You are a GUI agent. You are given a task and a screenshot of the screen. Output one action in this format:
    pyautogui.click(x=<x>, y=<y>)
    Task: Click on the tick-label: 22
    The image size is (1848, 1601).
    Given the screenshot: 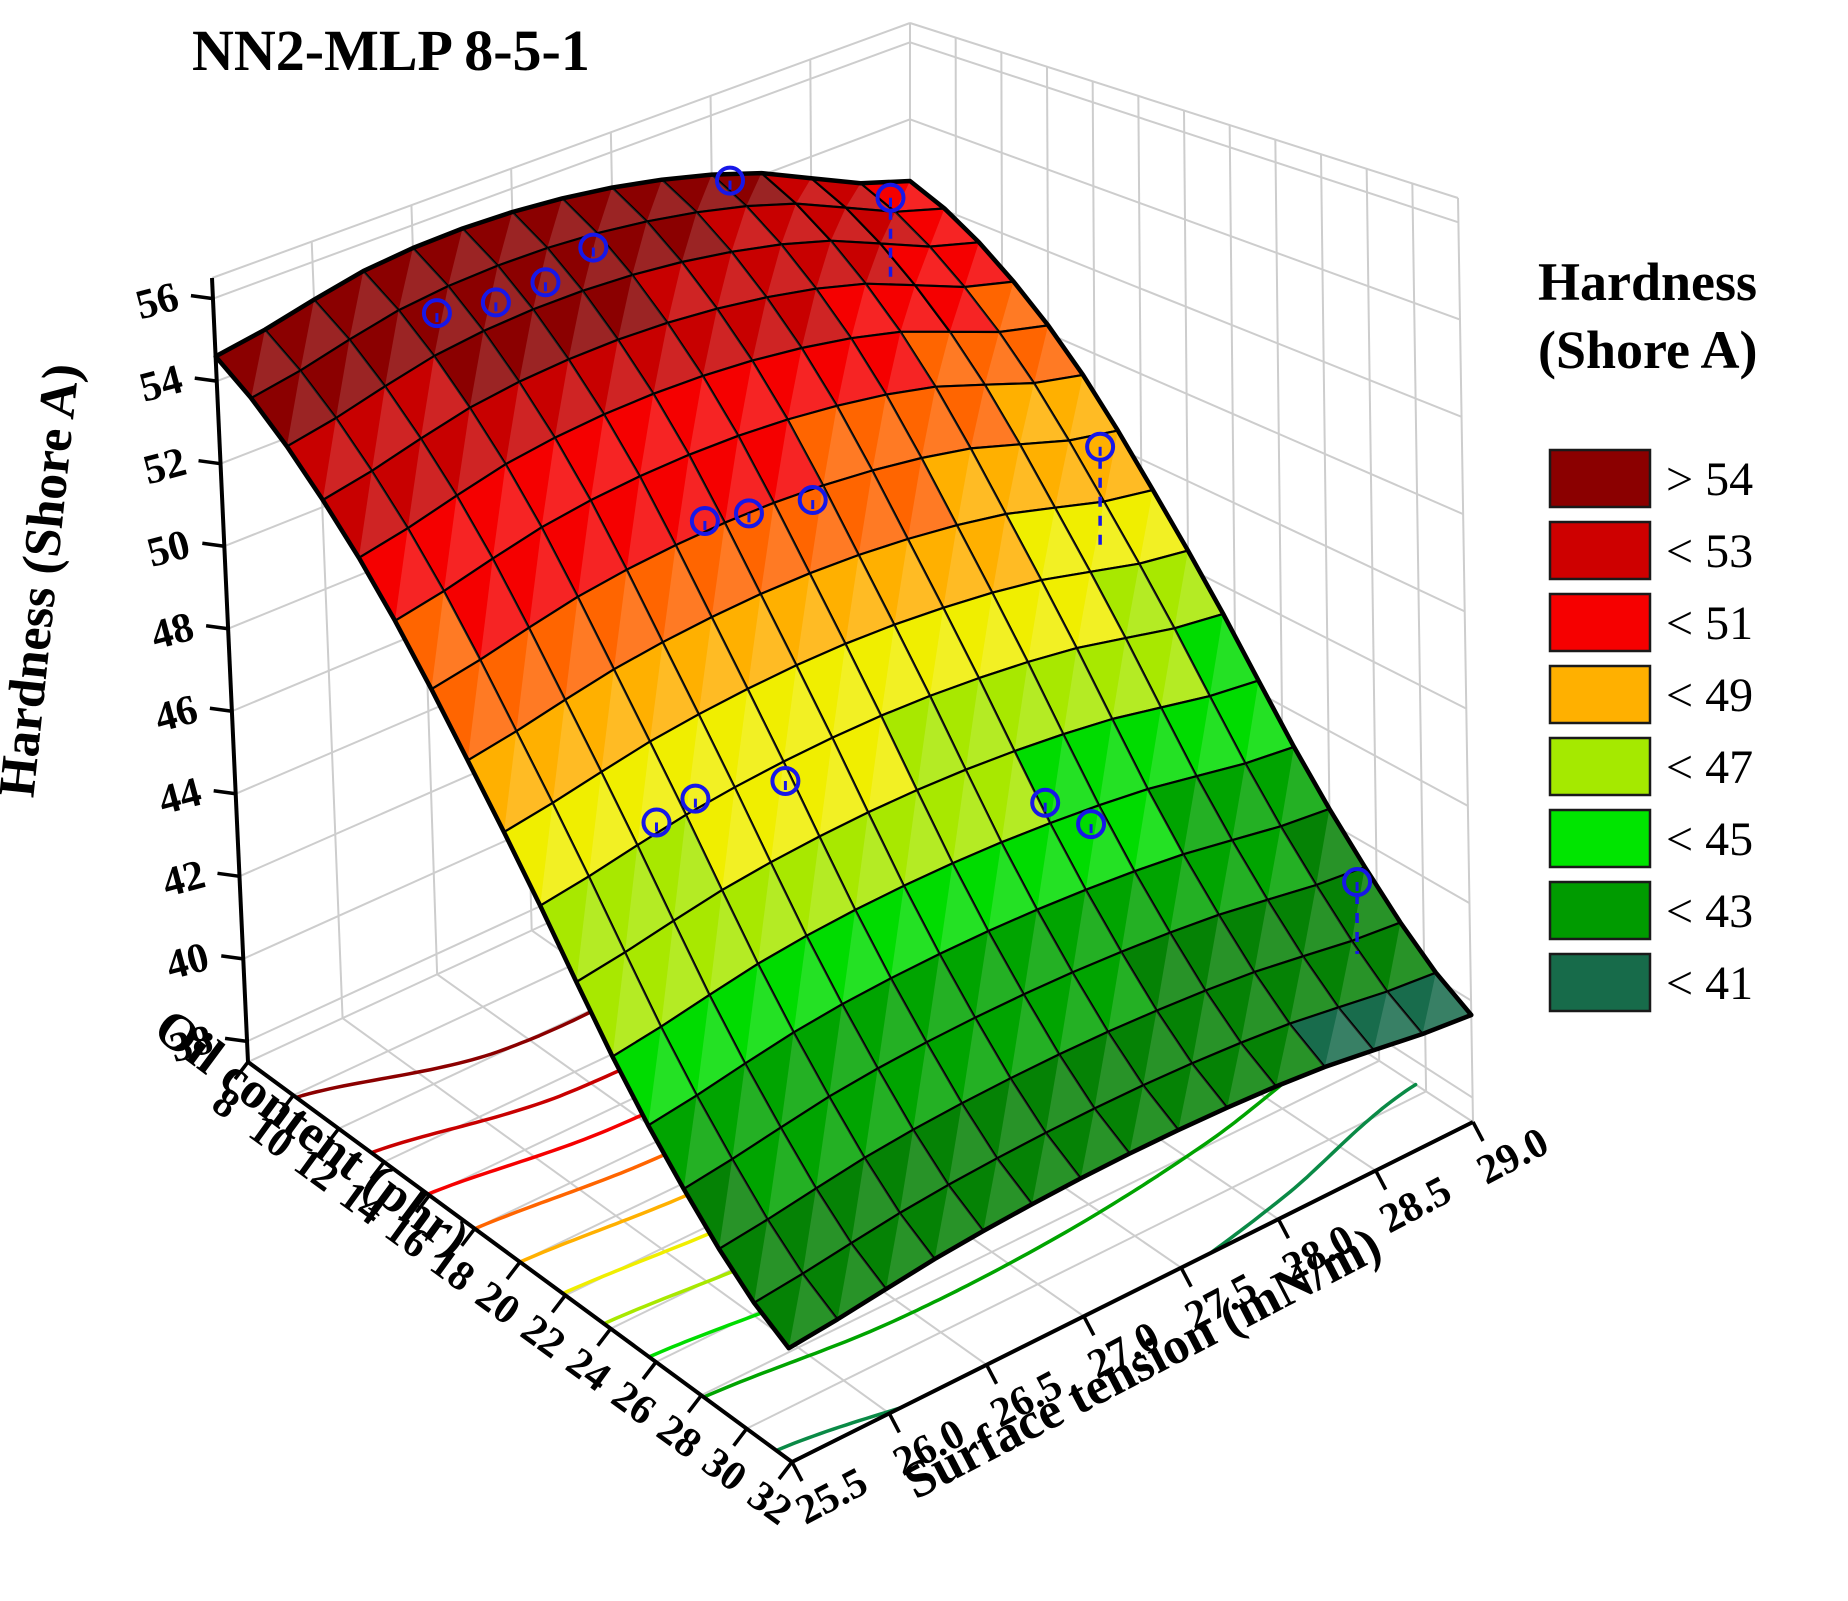 What is the action you would take?
    pyautogui.click(x=542, y=1337)
    